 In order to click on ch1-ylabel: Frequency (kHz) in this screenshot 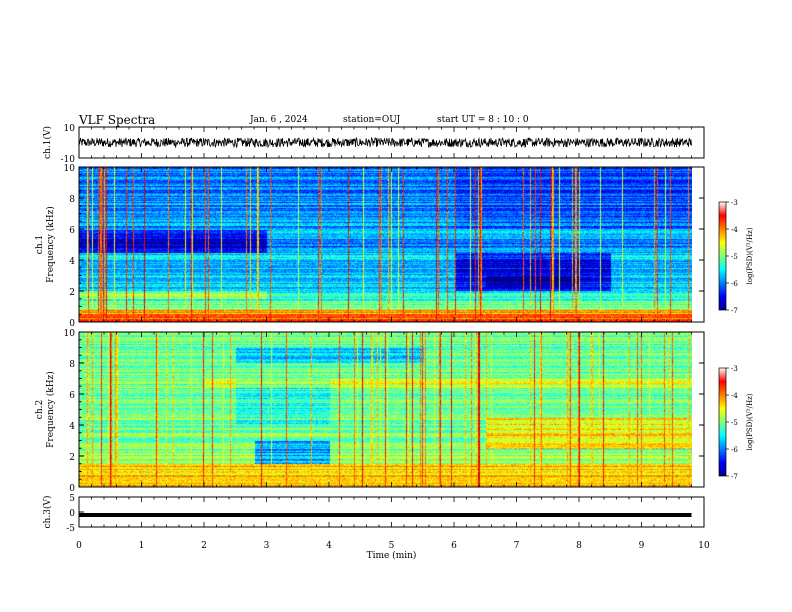, I will do `click(50, 244)`.